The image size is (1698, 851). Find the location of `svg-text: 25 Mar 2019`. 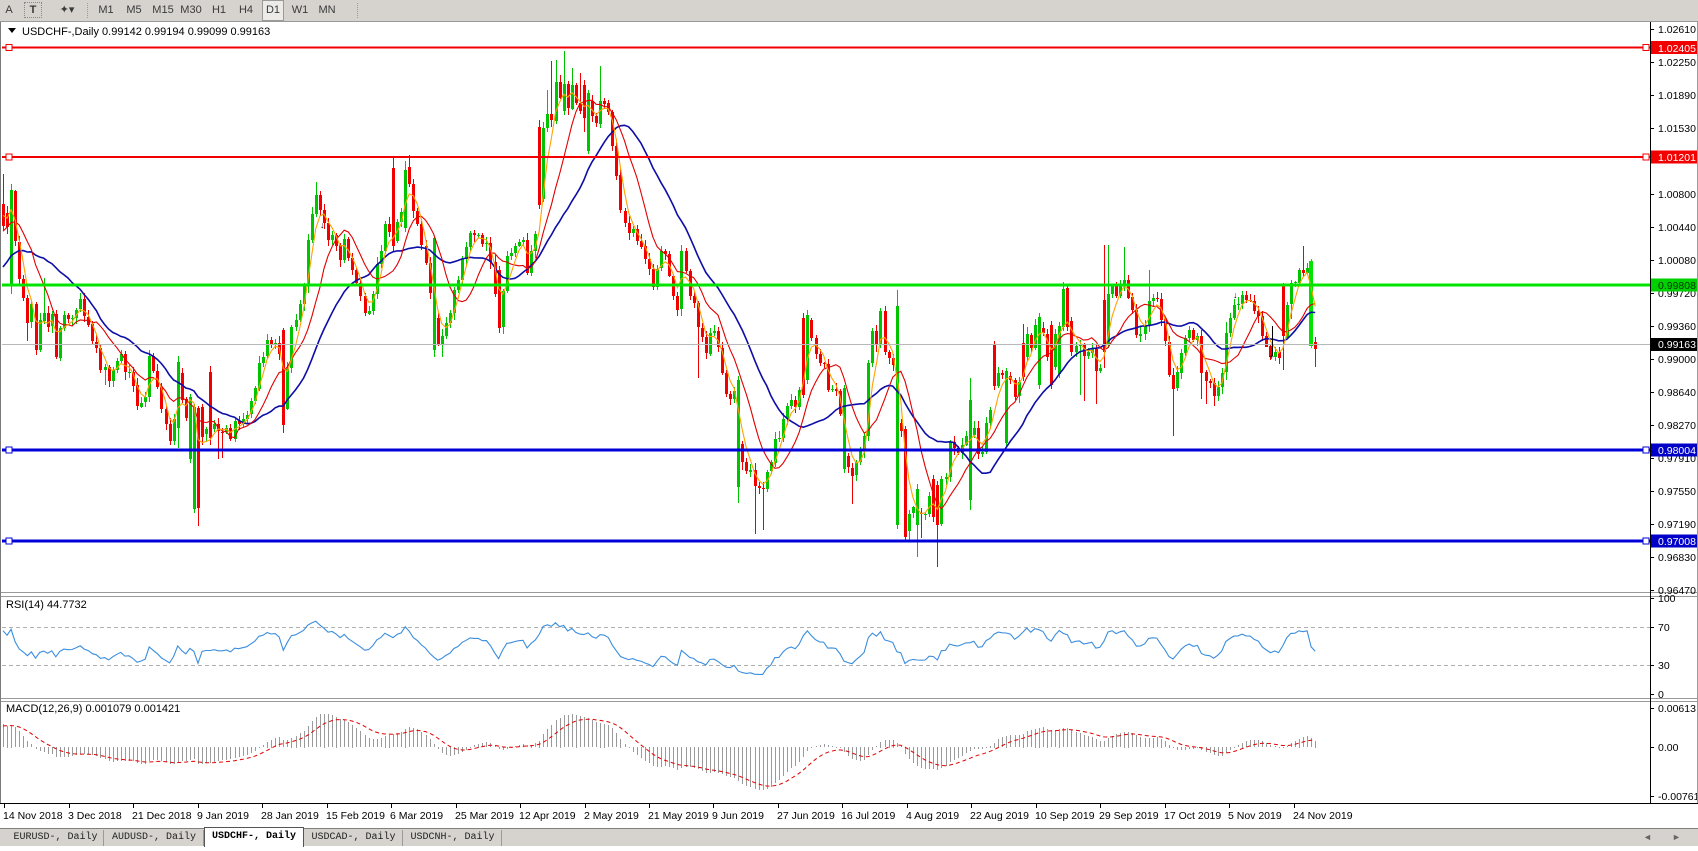

svg-text: 25 Mar 2019 is located at coordinates (484, 816).